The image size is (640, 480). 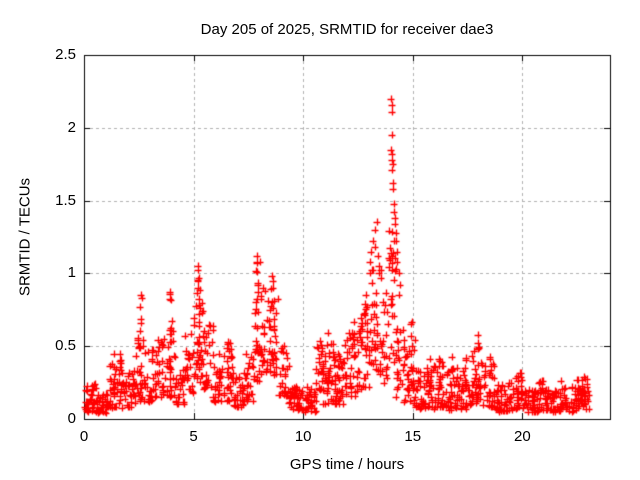 I want to click on y-tick-label: 1.5, so click(x=65, y=200).